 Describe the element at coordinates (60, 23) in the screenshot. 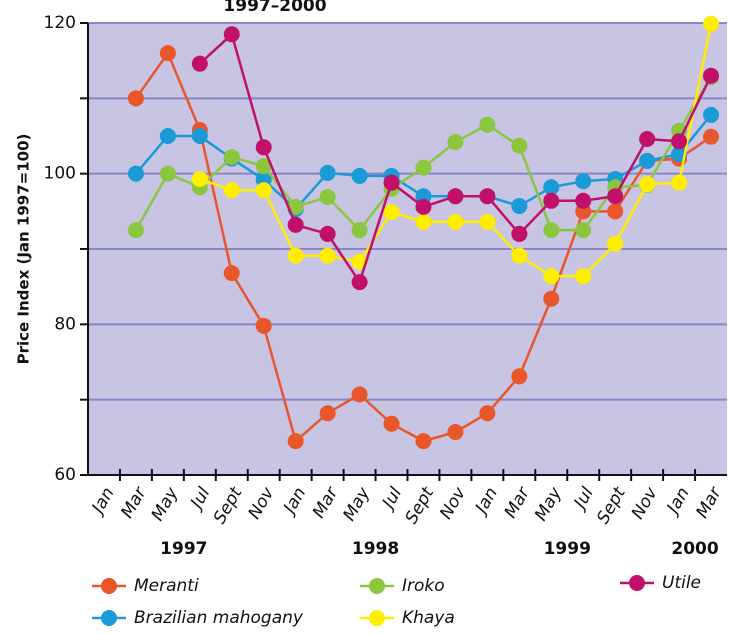

I see `y-tick-label: 120` at that location.